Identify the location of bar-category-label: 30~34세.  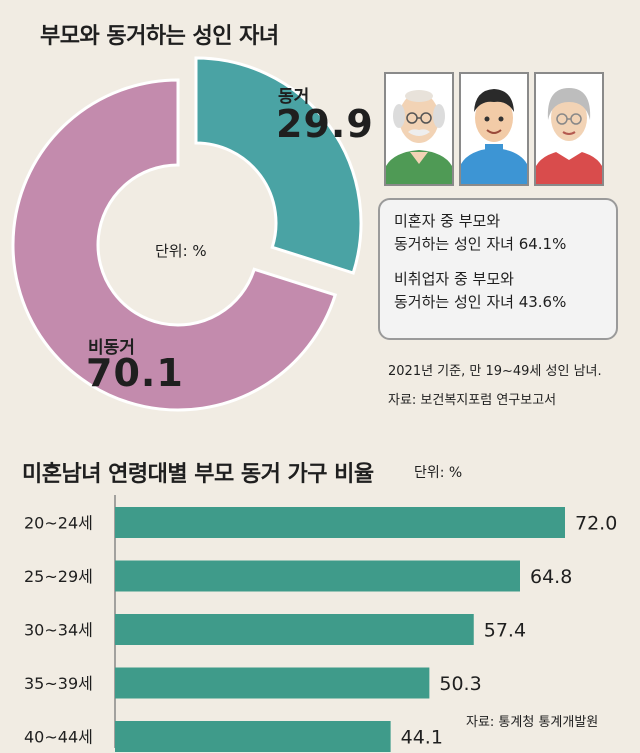
(58, 630).